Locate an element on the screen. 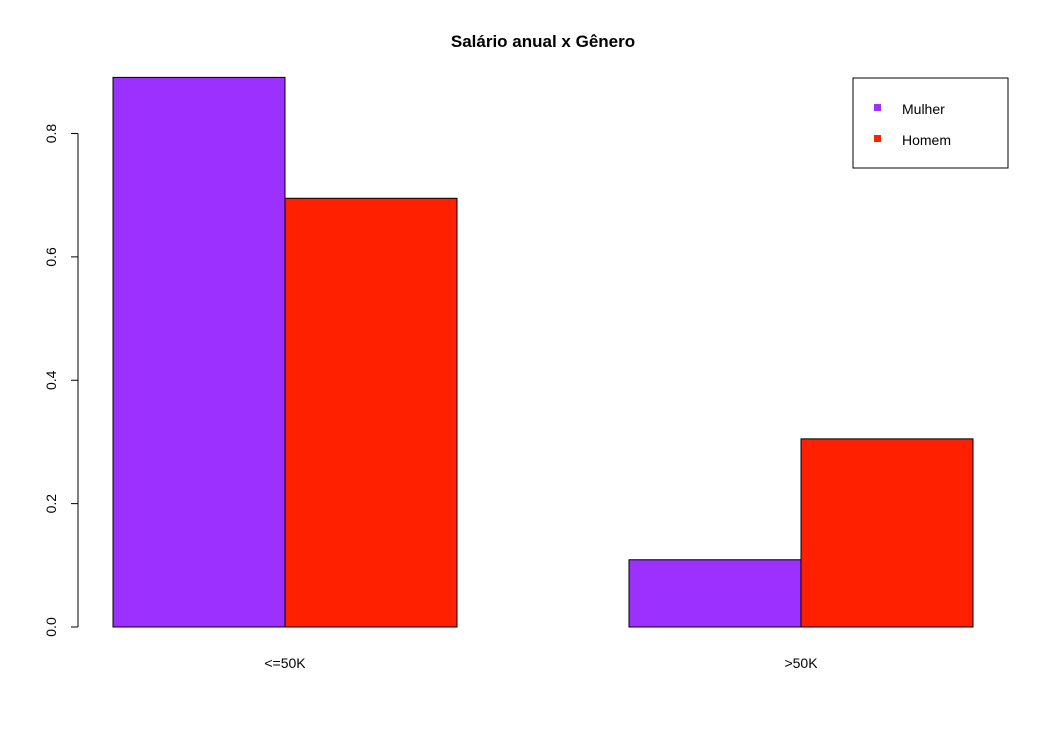  legend-label-homem: Homem is located at coordinates (926, 140).